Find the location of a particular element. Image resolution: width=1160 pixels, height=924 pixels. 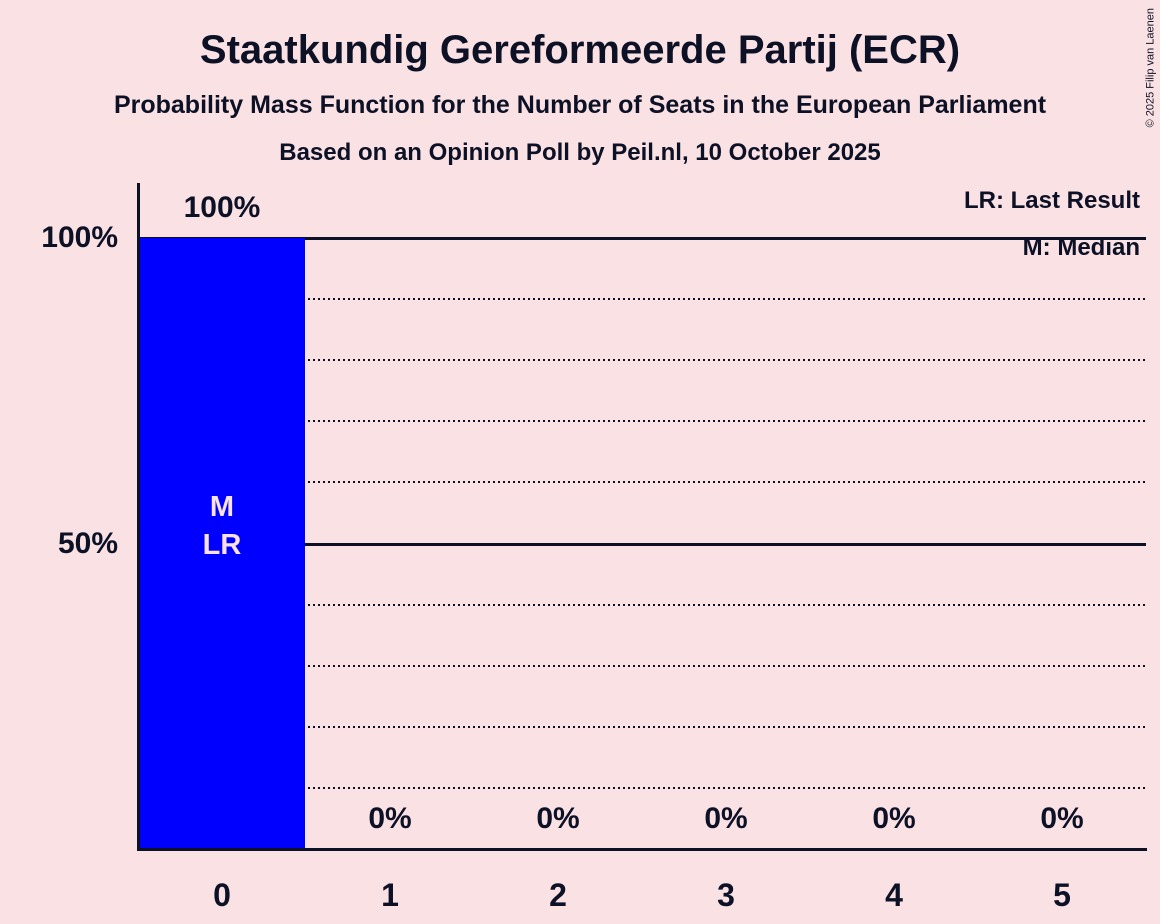

bar-value-label-3: 0% is located at coordinates (726, 818).